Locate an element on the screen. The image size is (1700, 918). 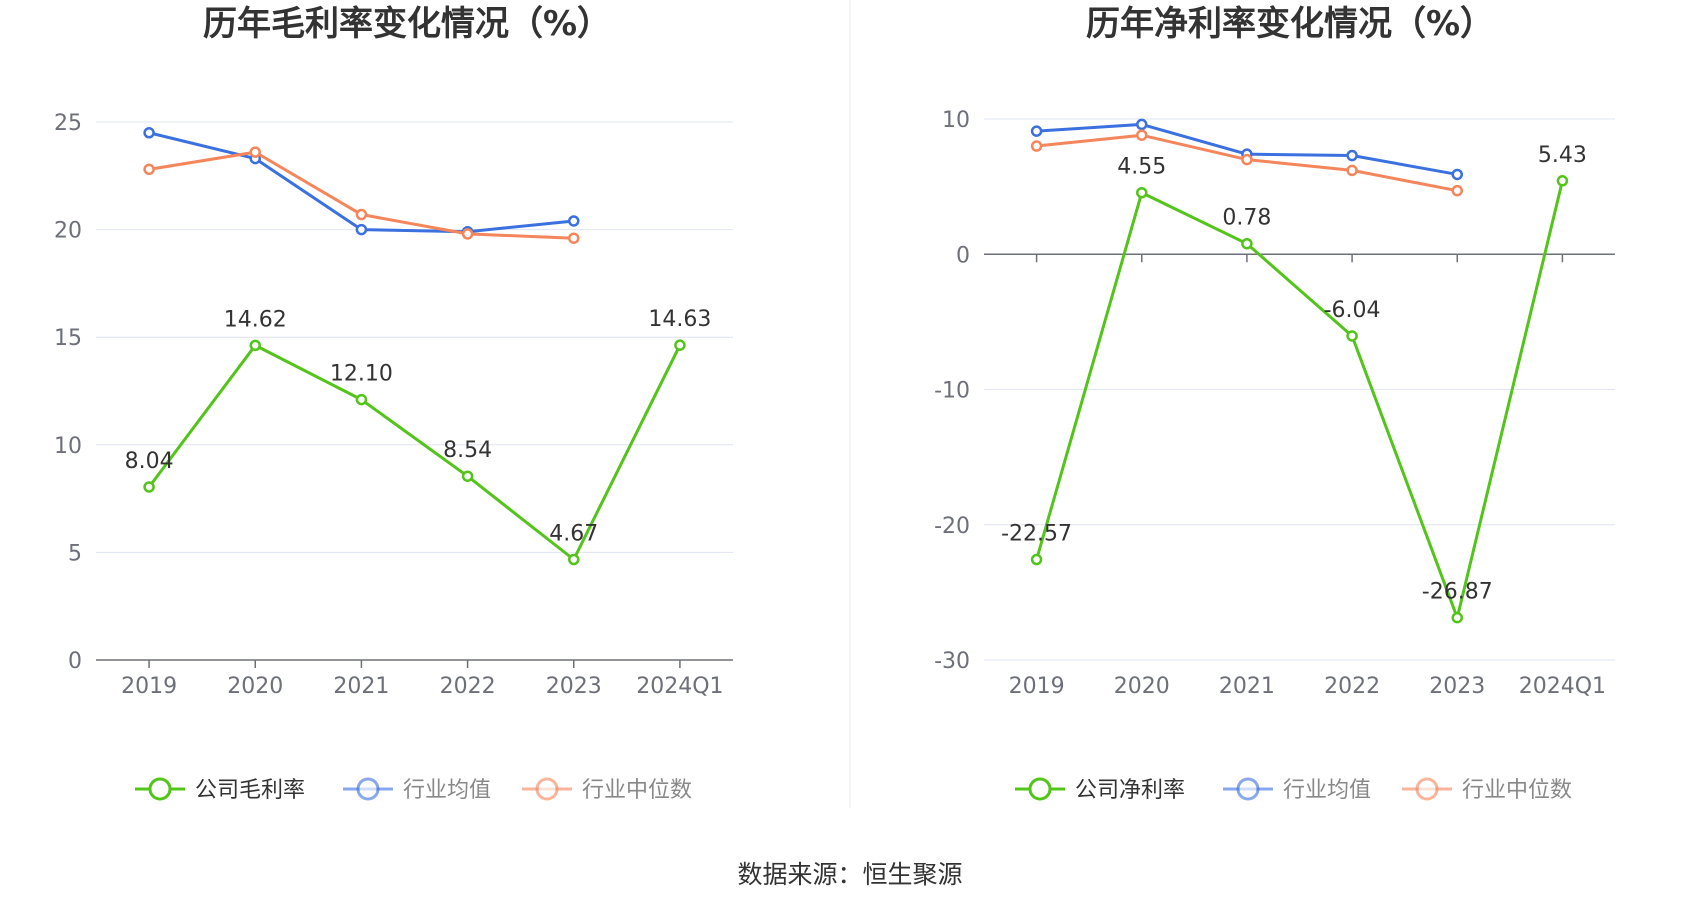
y-tick-label: -10 is located at coordinates (952, 391).